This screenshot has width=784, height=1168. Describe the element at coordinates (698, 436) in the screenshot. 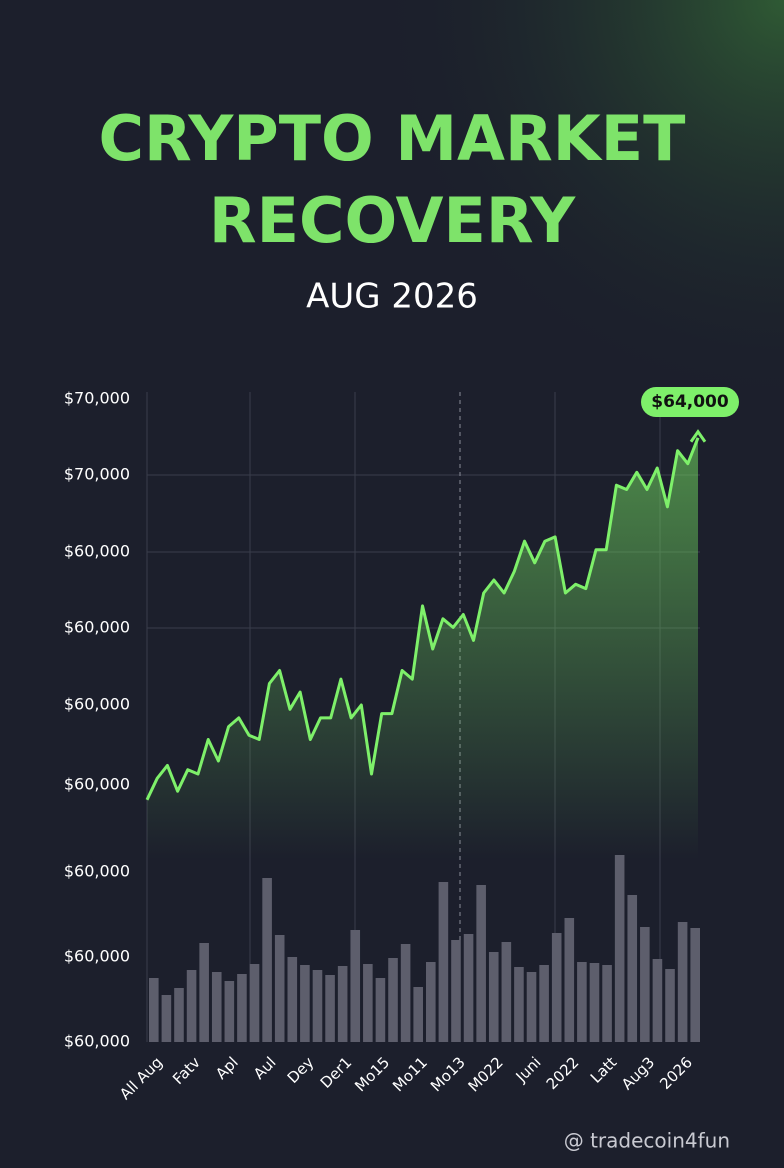

I see `arrow-head` at that location.